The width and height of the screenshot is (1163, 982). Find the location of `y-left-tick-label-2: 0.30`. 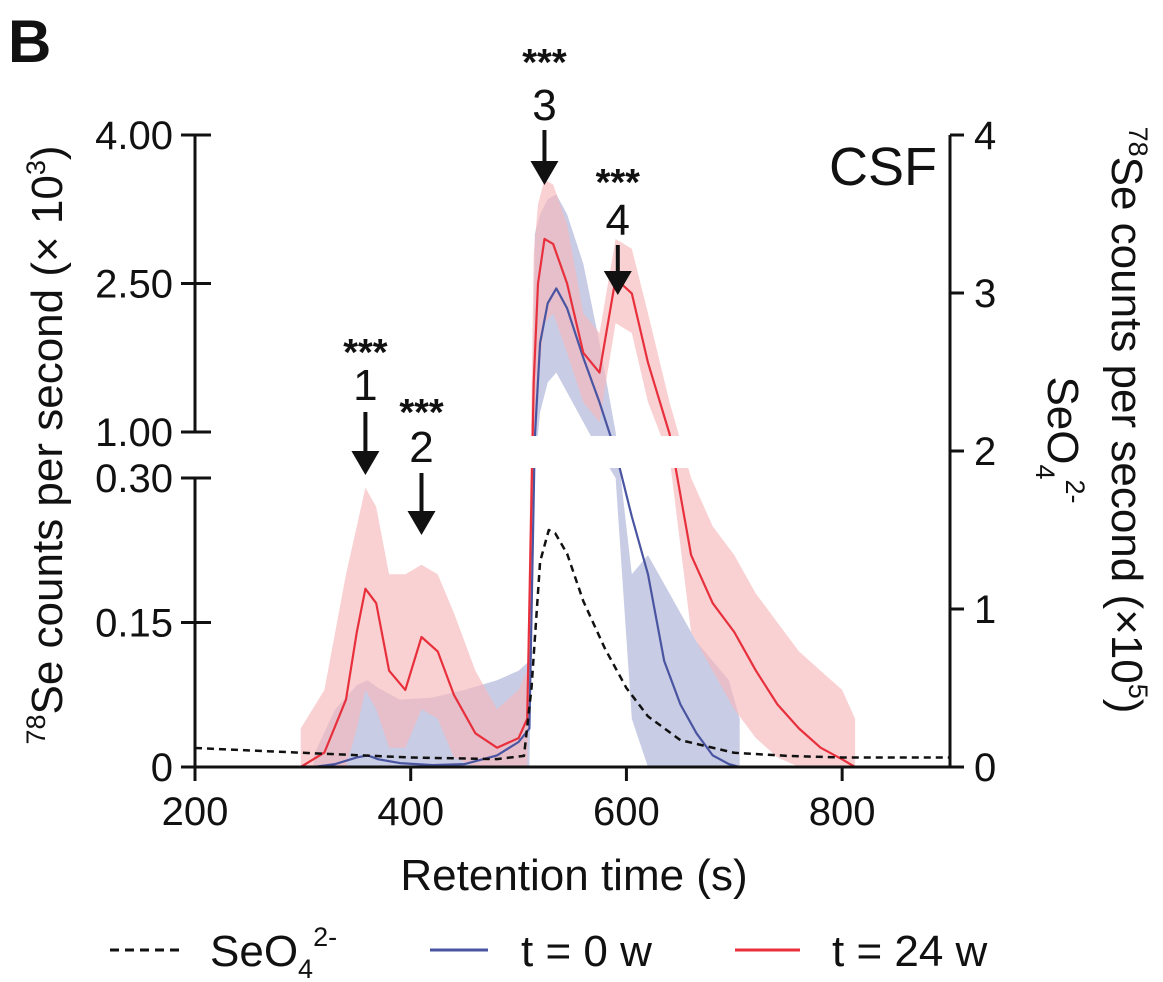

y-left-tick-label-2: 0.30 is located at coordinates (134, 479).